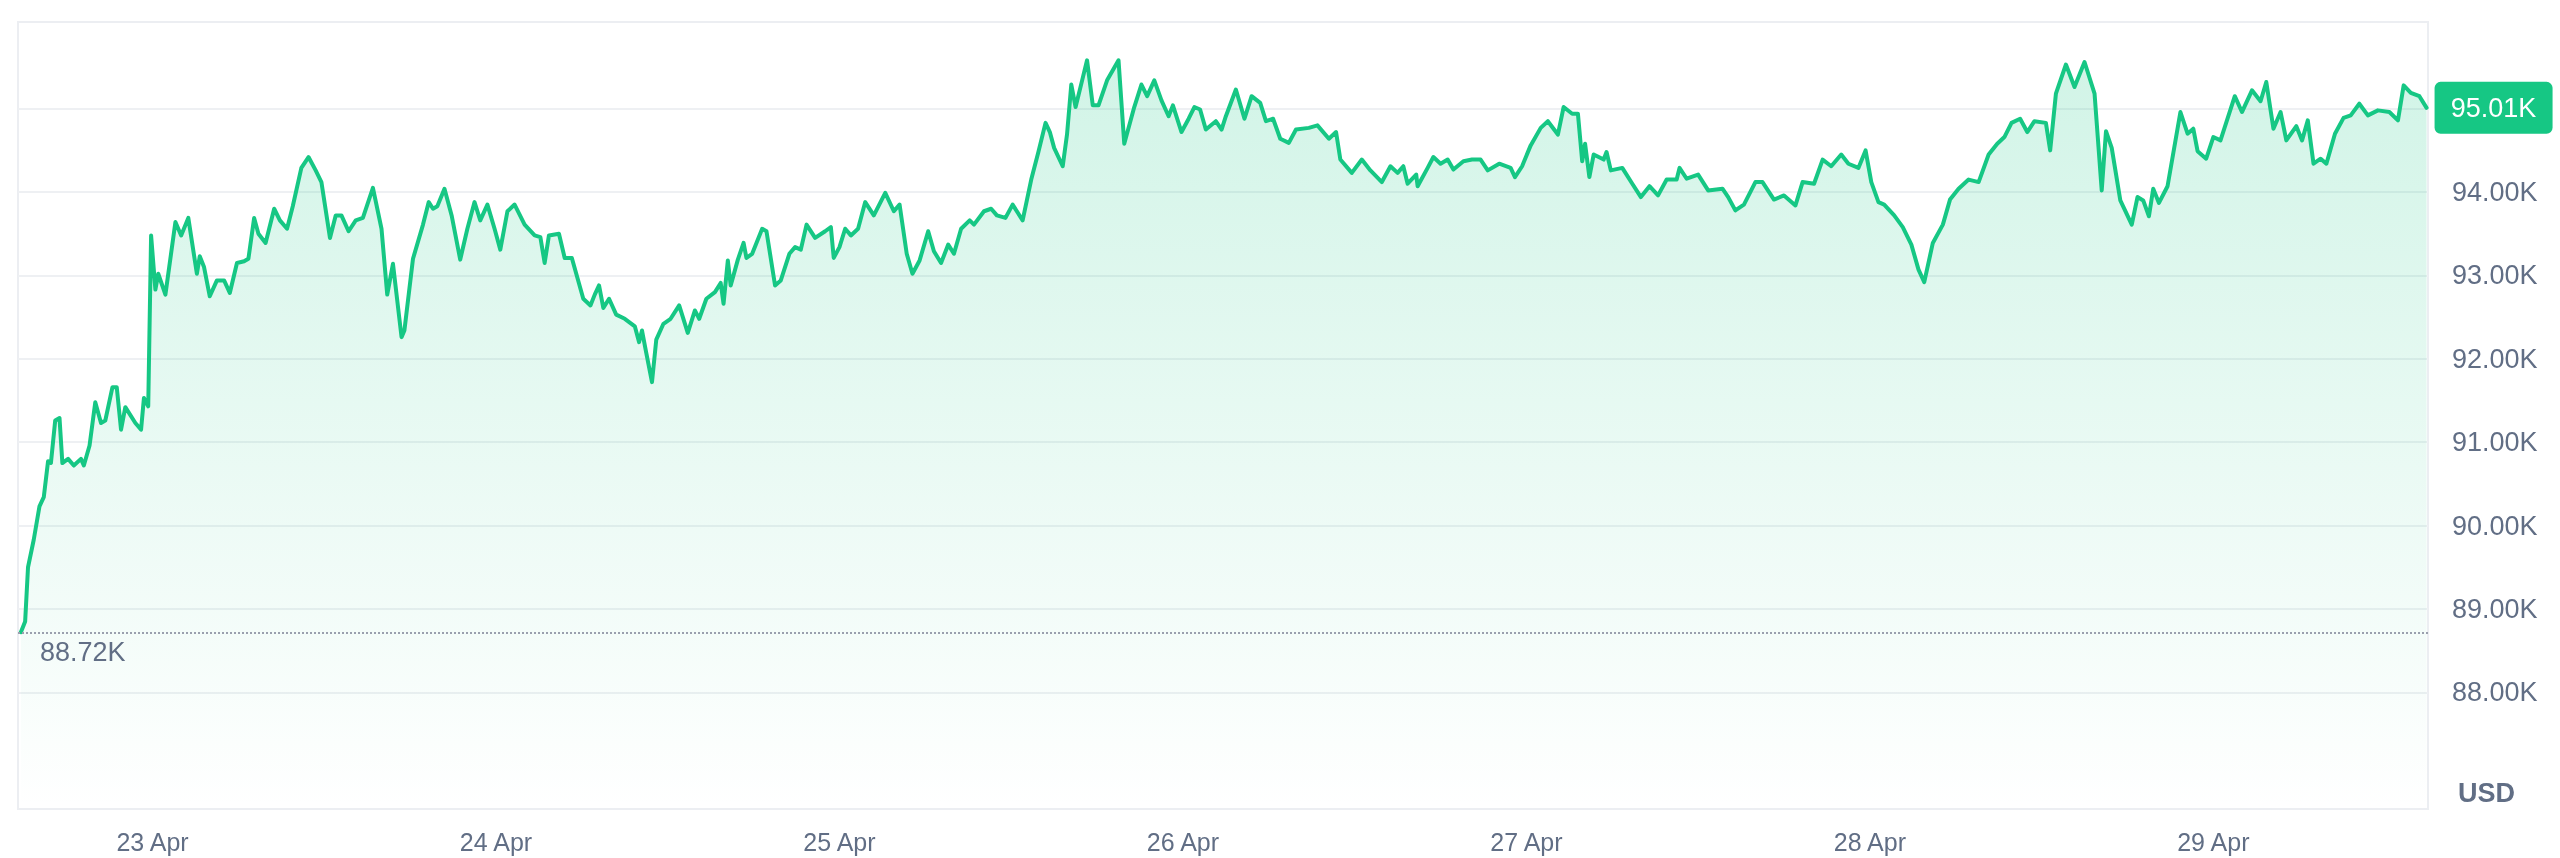 The image size is (2560, 858). I want to click on y-axis-title: USD, so click(2487, 792).